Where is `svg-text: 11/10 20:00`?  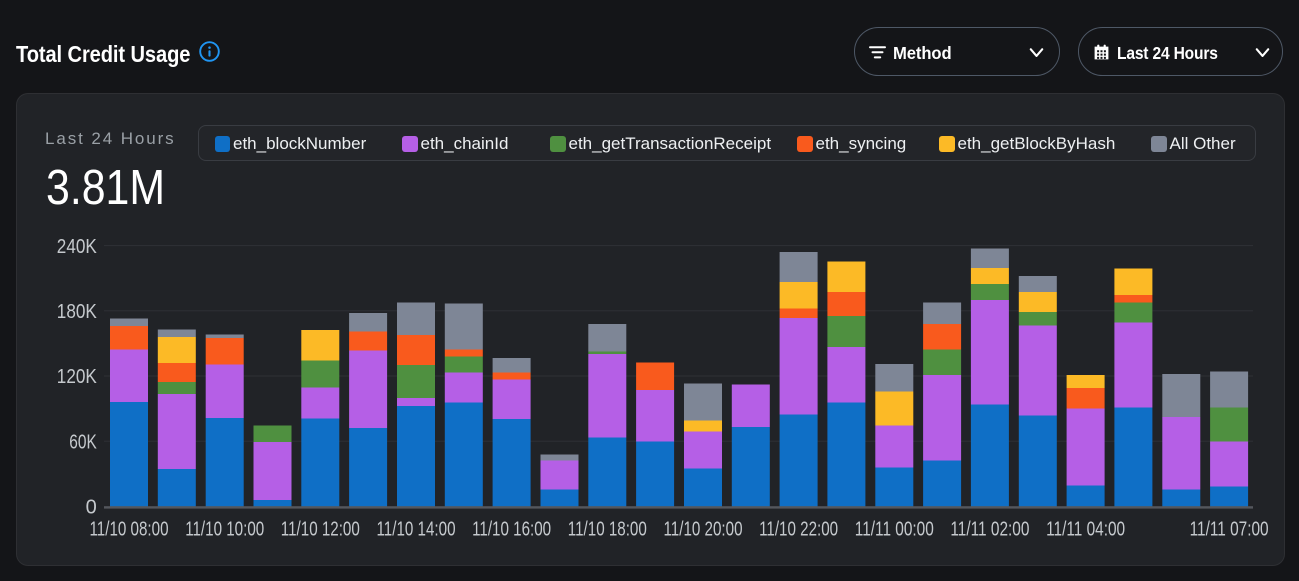
svg-text: 11/10 20:00 is located at coordinates (703, 530).